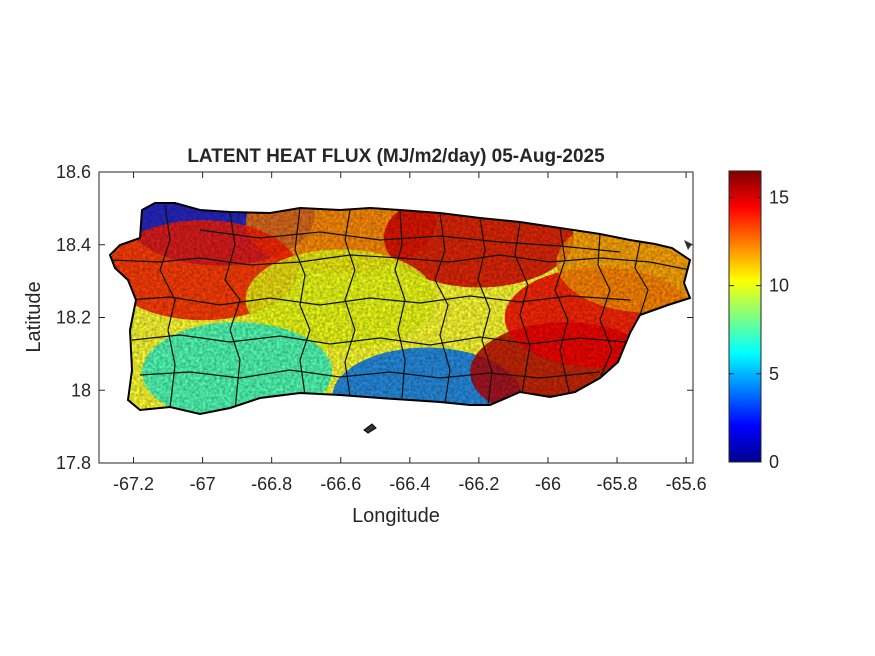 The width and height of the screenshot is (875, 656). I want to click on caja-de-muertos-island, so click(370, 428).